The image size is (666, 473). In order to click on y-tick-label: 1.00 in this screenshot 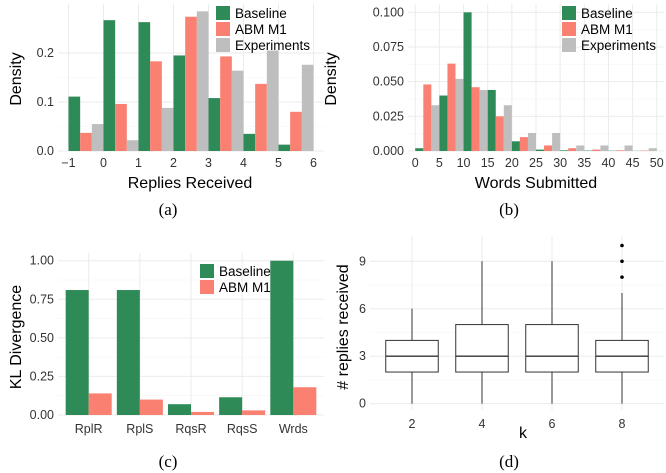, I will do `click(42, 261)`.